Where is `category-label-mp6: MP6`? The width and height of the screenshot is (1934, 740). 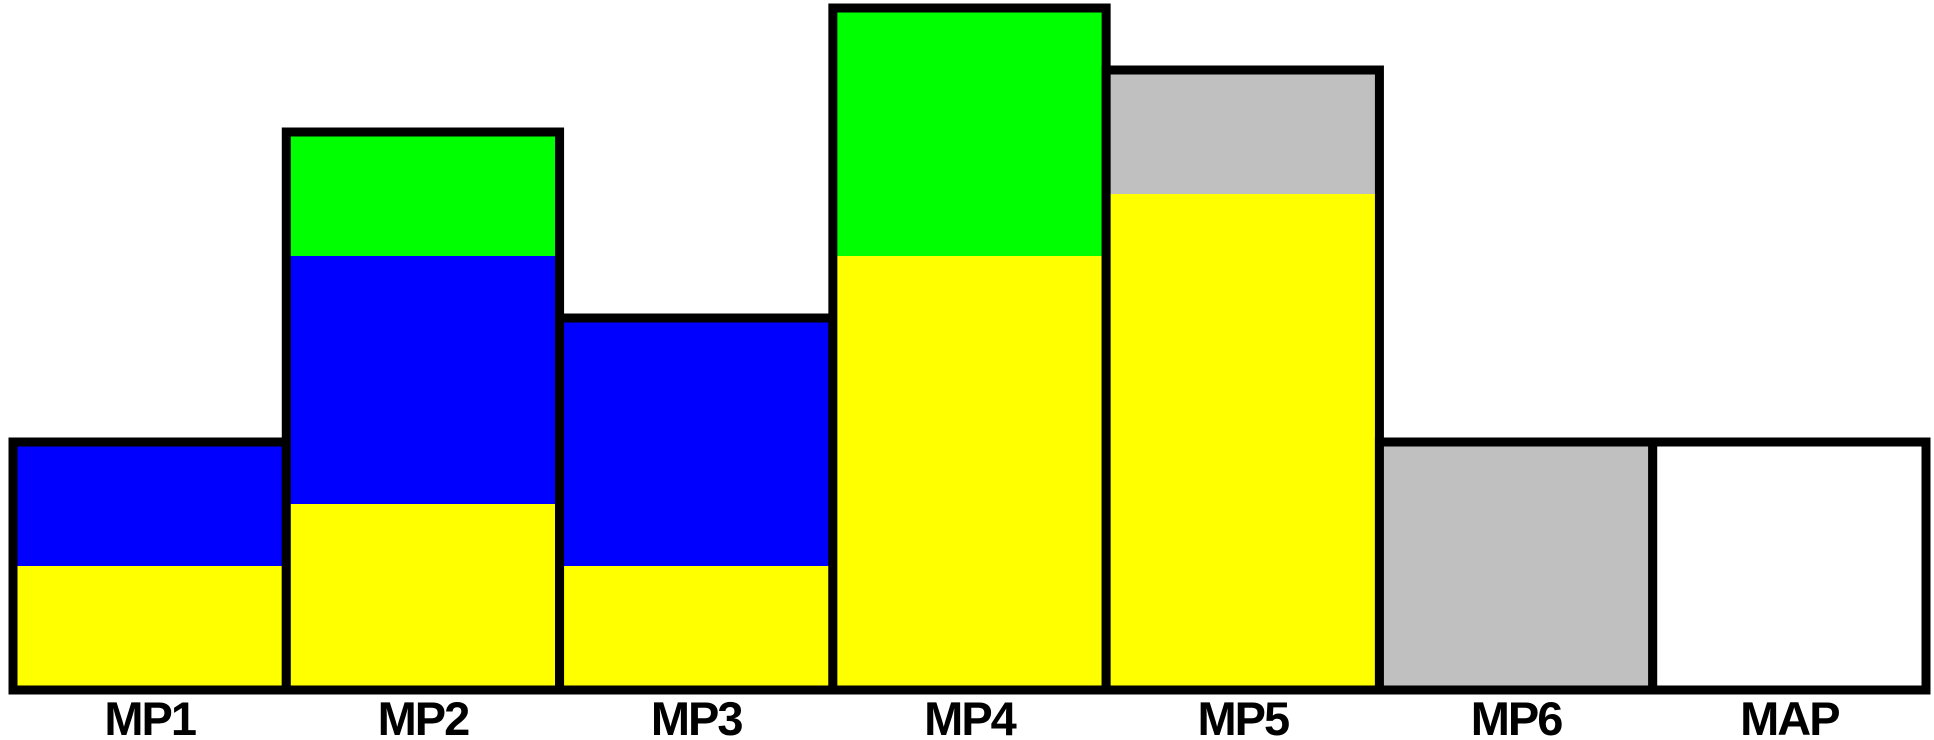 category-label-mp6: MP6 is located at coordinates (1517, 716).